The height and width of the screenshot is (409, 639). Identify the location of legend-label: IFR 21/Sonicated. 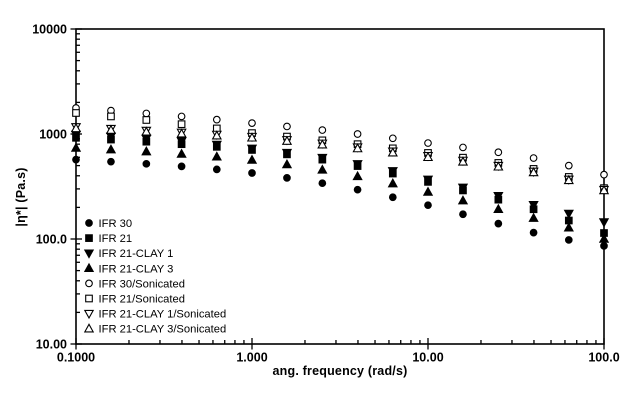
(142, 300).